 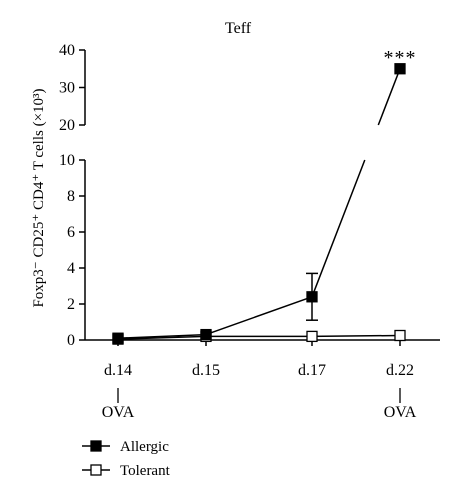 What do you see at coordinates (312, 370) in the screenshot?
I see `x-tick-label: d.17` at bounding box center [312, 370].